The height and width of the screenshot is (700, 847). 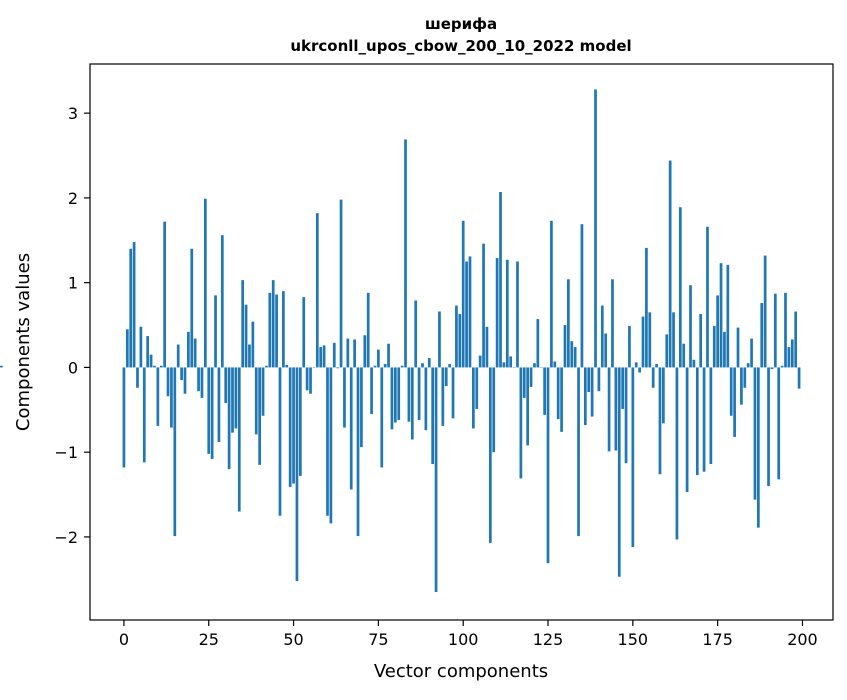 What do you see at coordinates (73, 113) in the screenshot?
I see `y-tick-label: 3` at bounding box center [73, 113].